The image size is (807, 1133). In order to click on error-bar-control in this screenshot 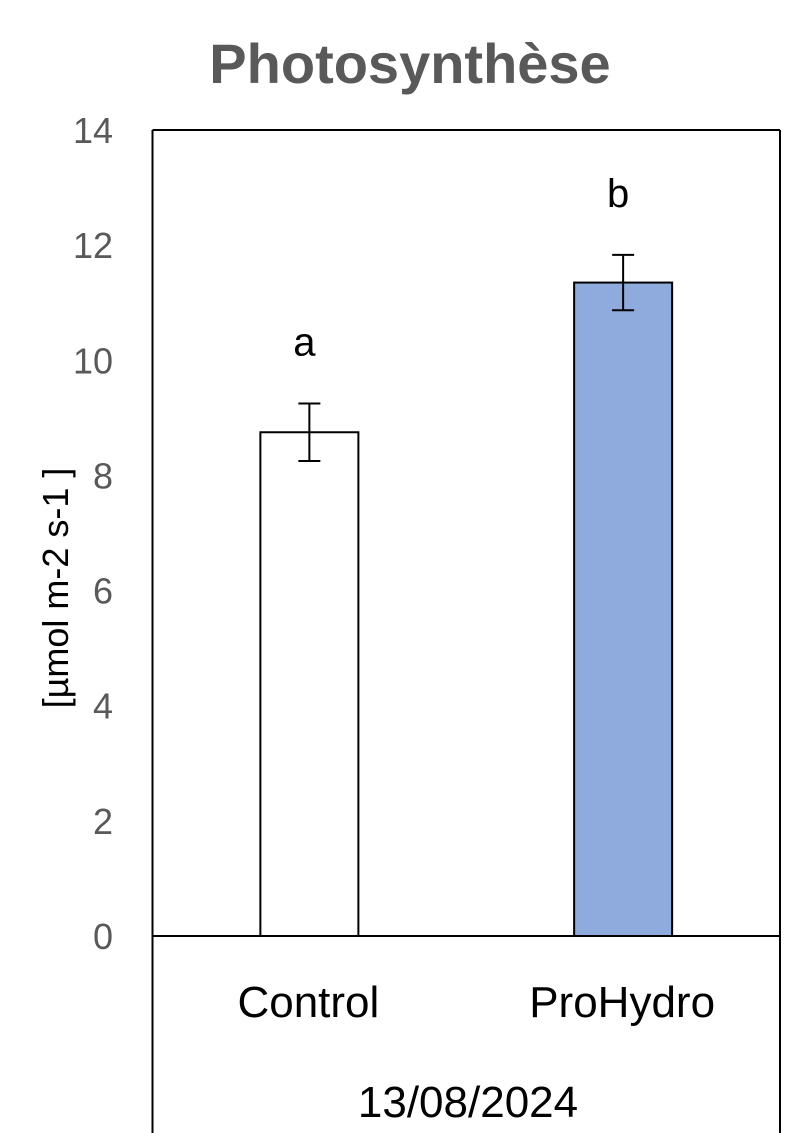, I will do `click(309, 432)`.